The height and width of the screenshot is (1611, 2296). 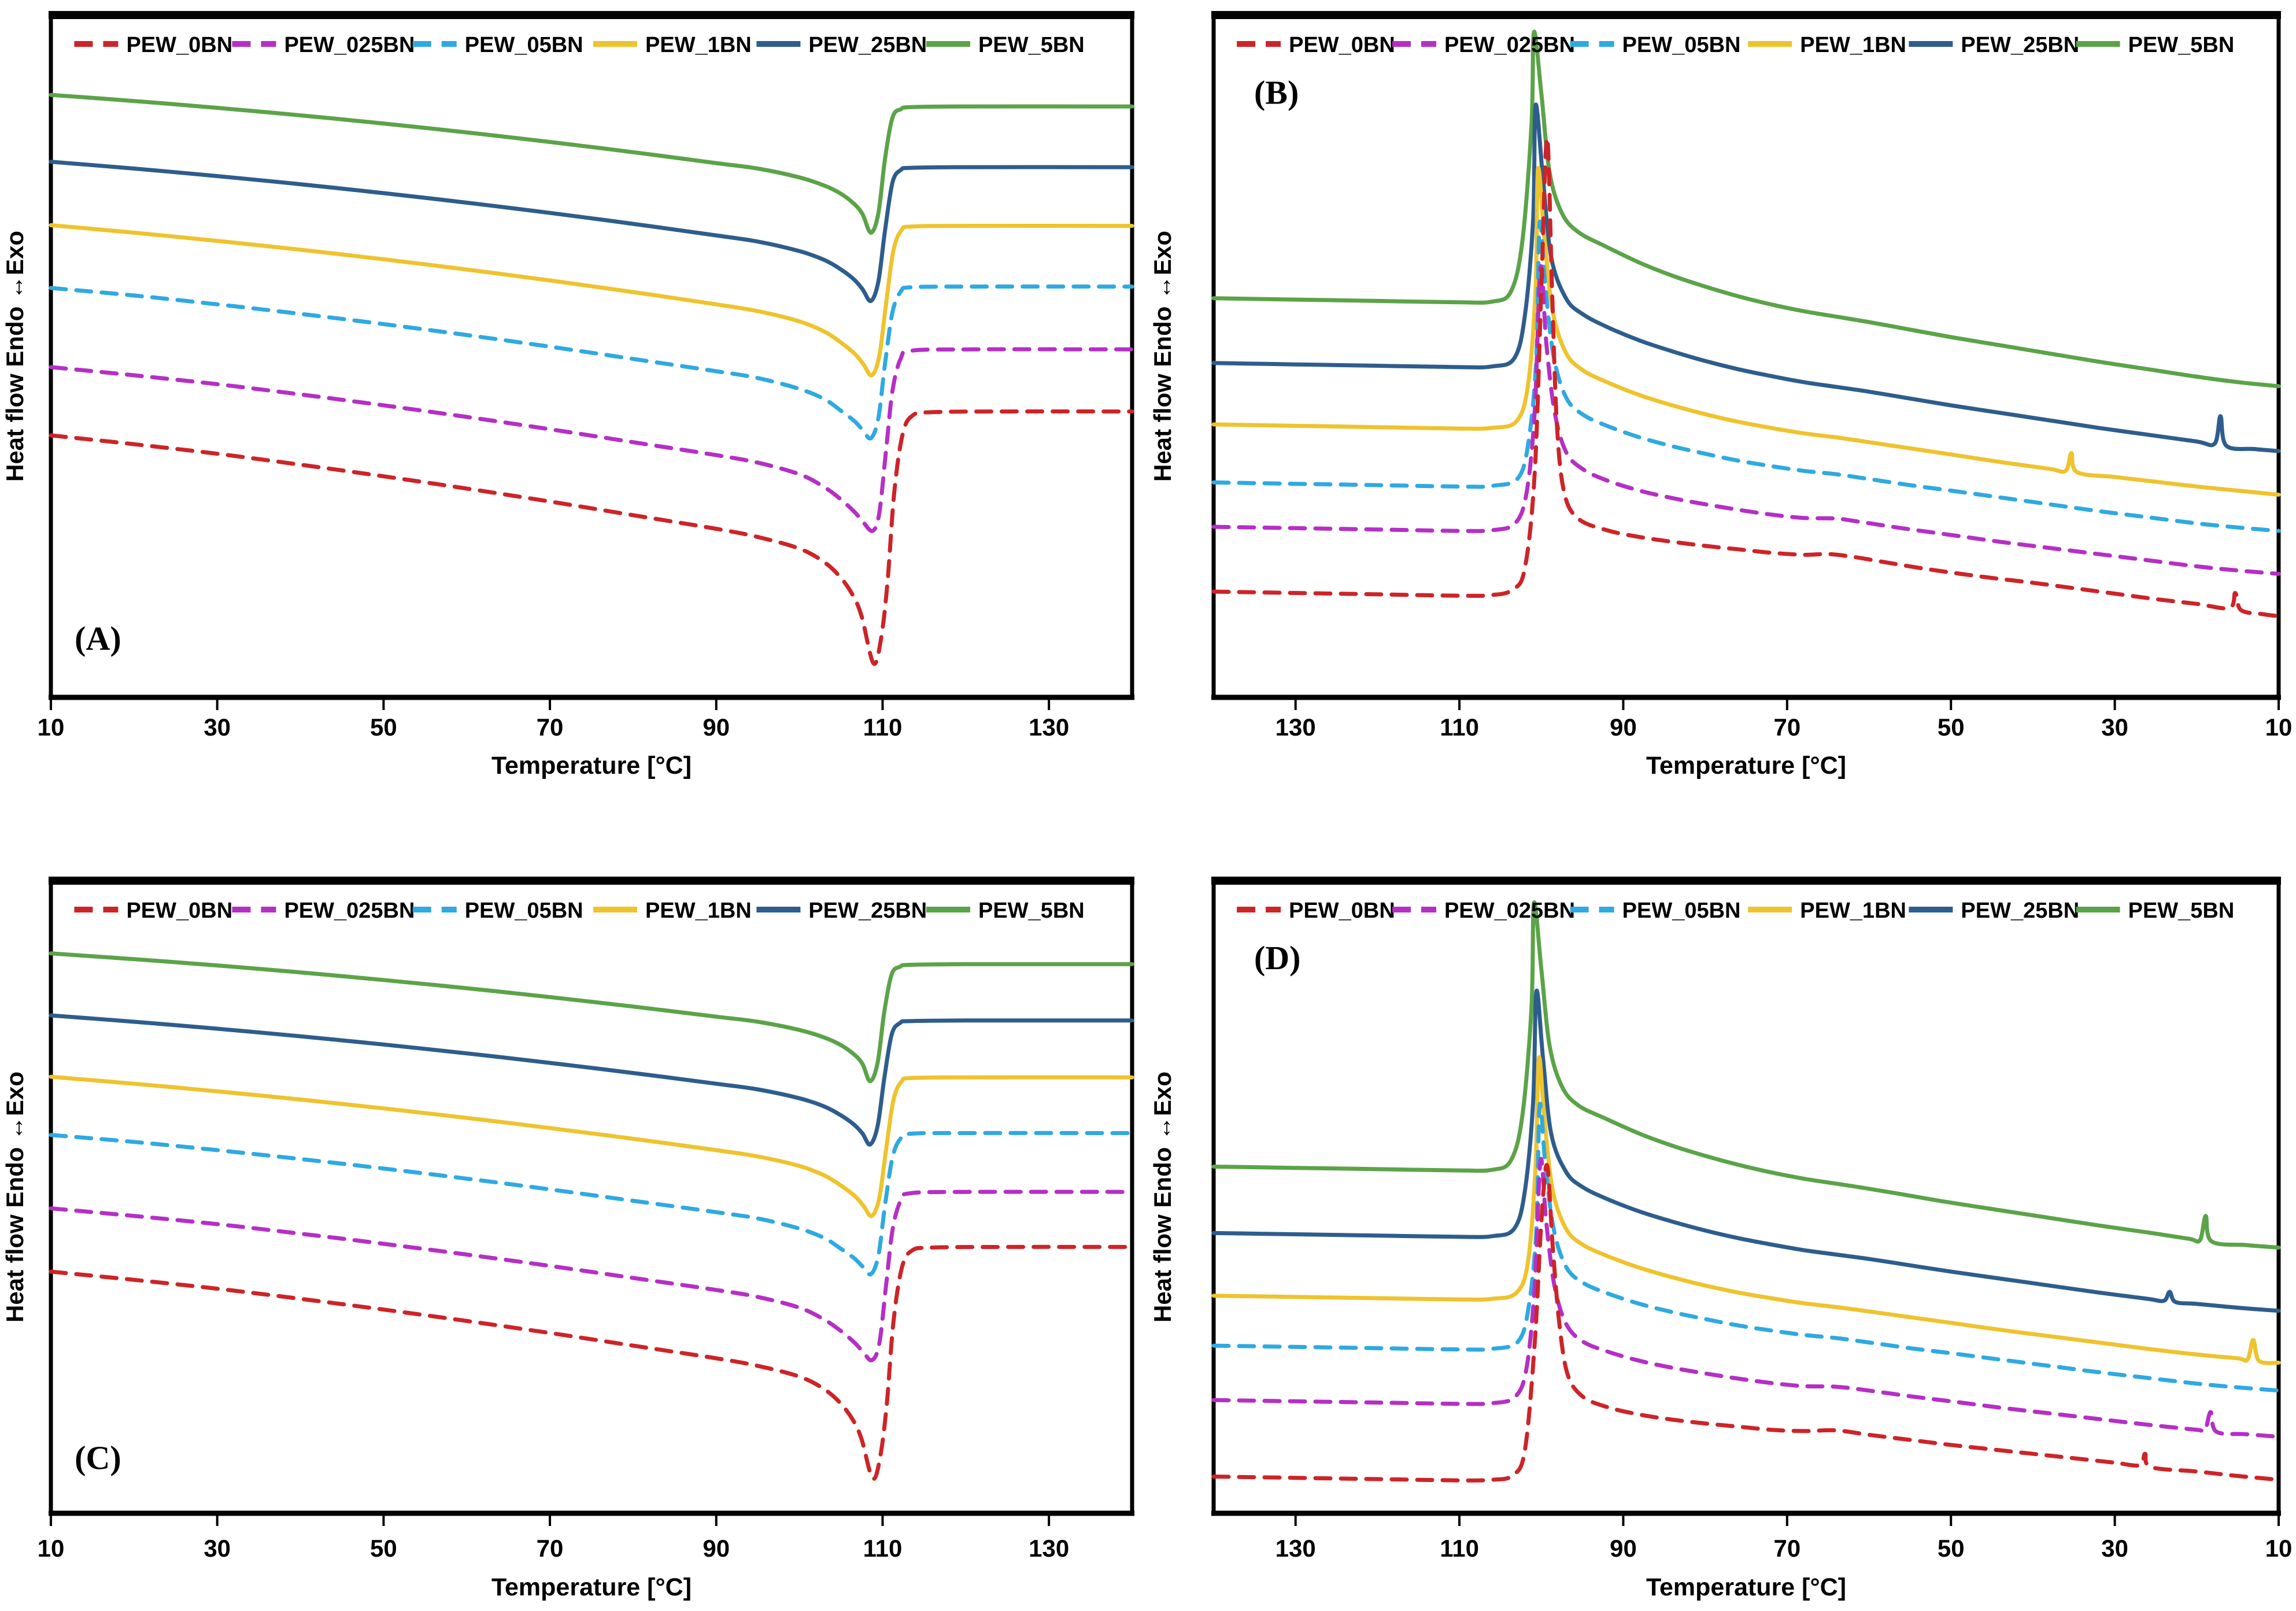 I want to click on panel-letter: (D), so click(x=1277, y=958).